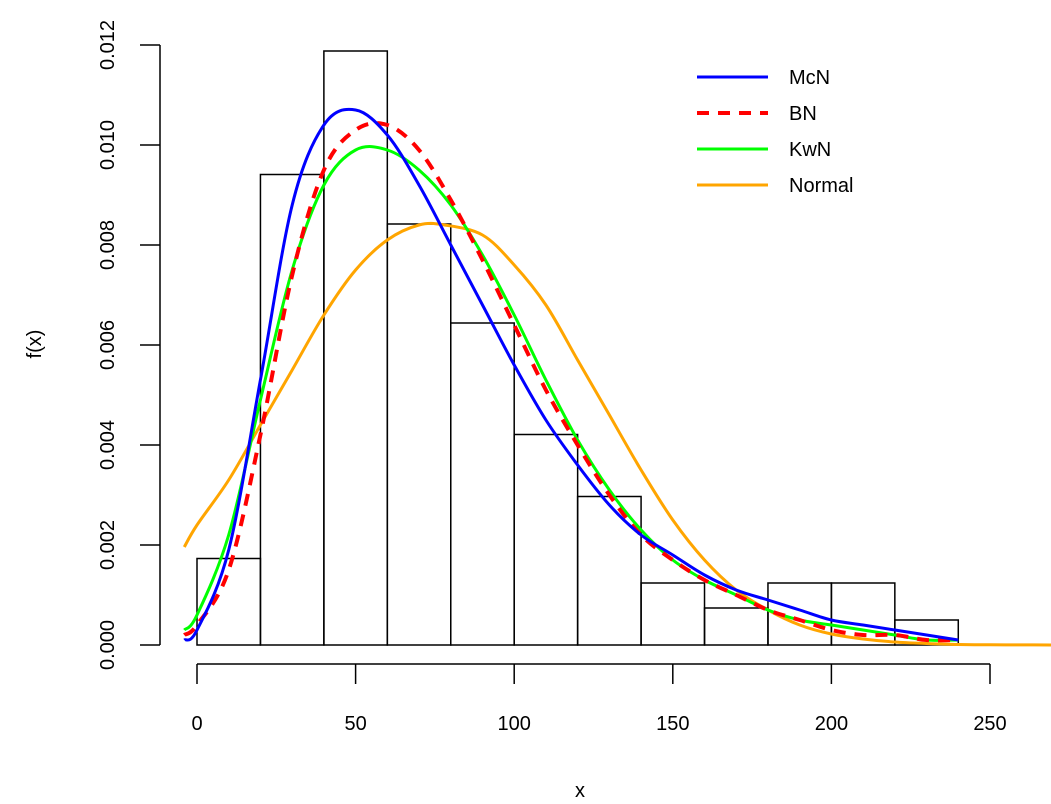 The image size is (1051, 804). I want to click on y-axis-title: f(x), so click(35, 344).